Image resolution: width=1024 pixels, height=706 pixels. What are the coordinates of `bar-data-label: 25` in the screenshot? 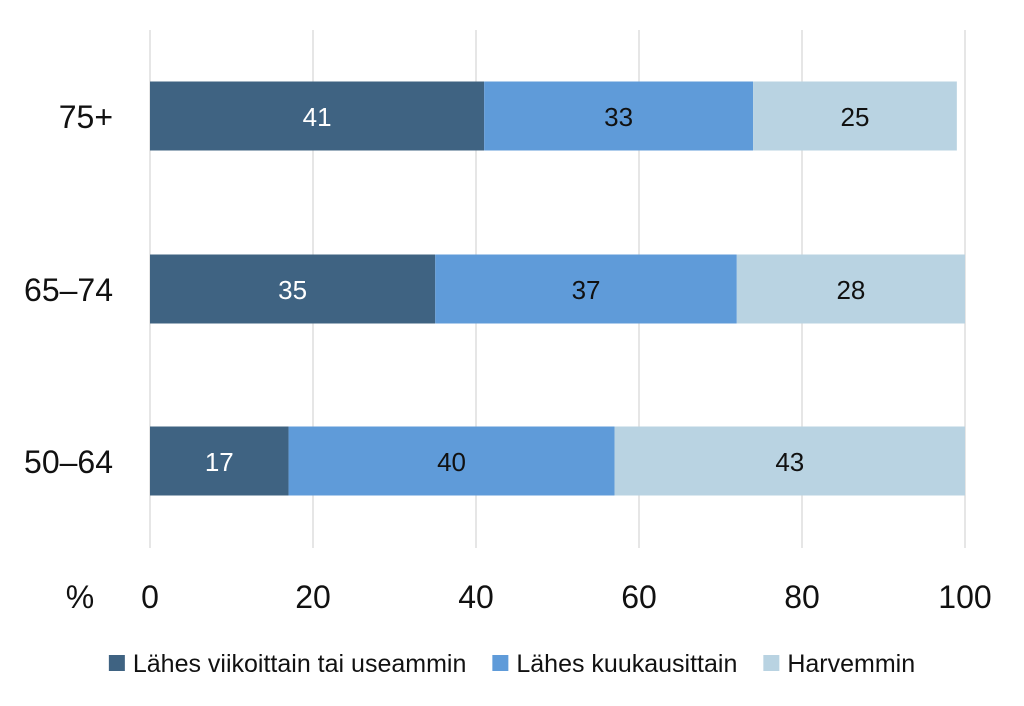 It's located at (855, 117).